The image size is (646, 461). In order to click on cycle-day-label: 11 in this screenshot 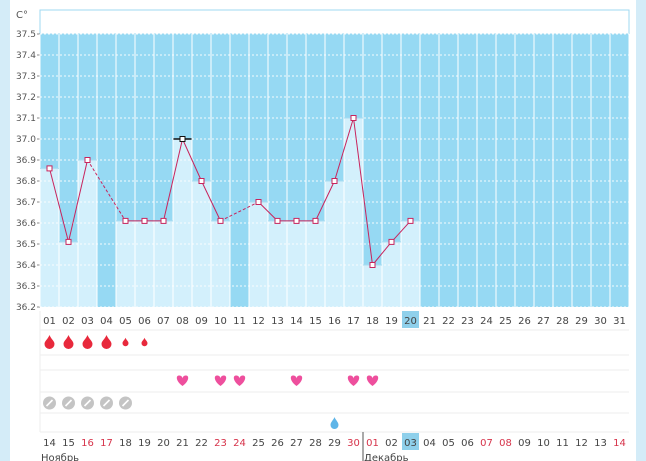, I will do `click(239, 321)`.